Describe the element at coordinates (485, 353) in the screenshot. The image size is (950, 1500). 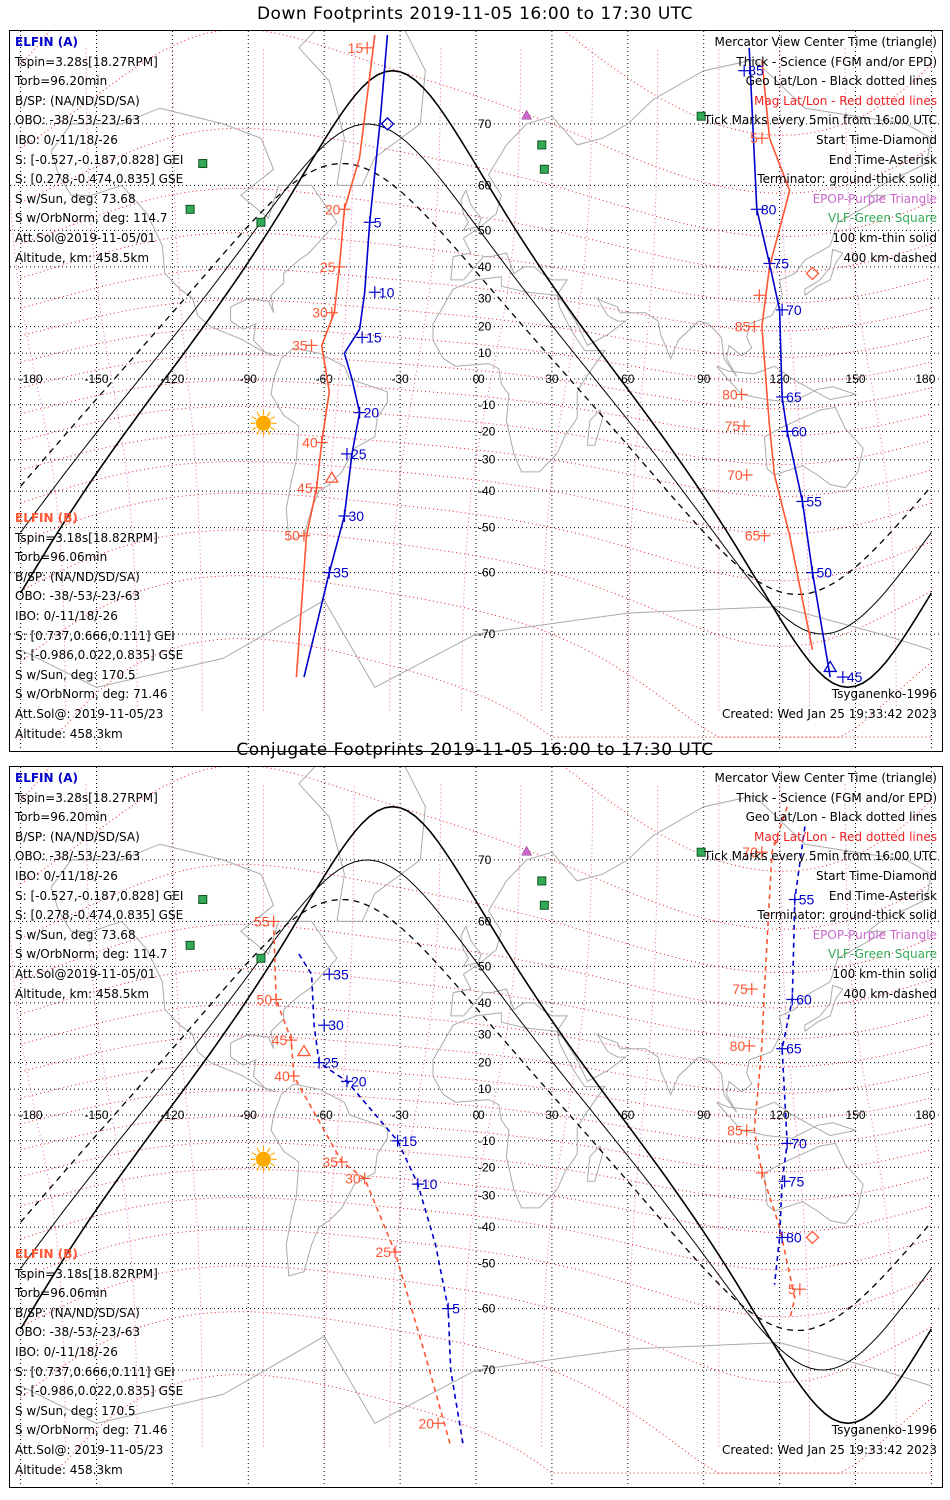
I see `lat-label: 10` at that location.